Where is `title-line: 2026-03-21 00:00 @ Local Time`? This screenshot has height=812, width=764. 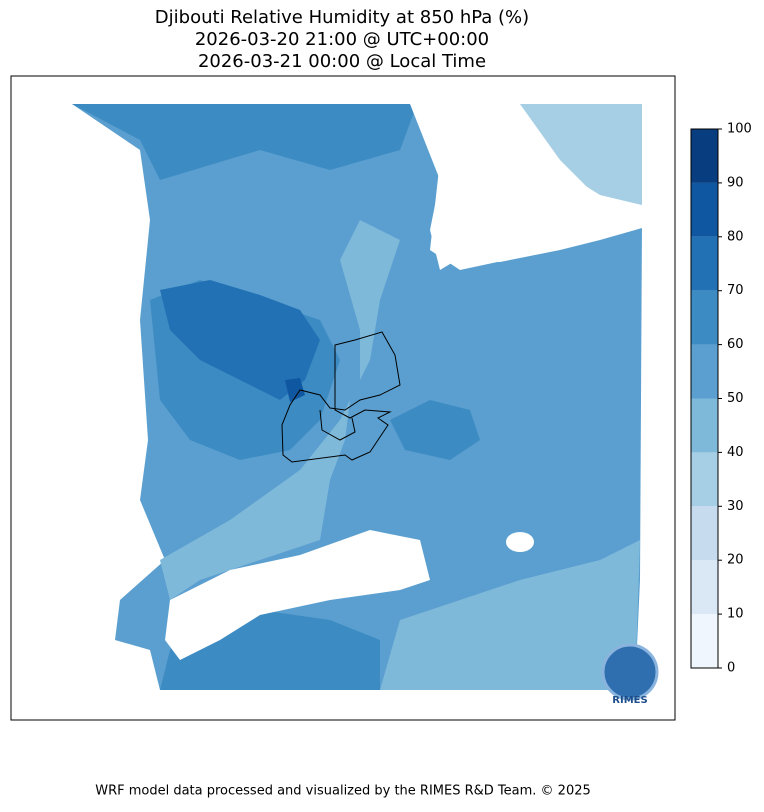
title-line: 2026-03-21 00:00 @ Local Time is located at coordinates (342, 61).